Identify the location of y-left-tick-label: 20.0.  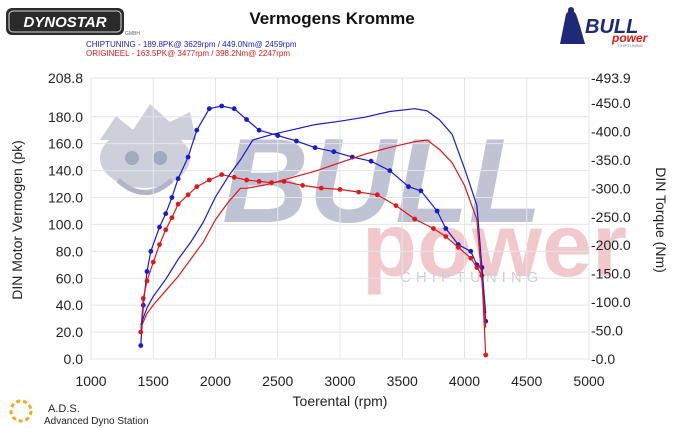
(69, 332).